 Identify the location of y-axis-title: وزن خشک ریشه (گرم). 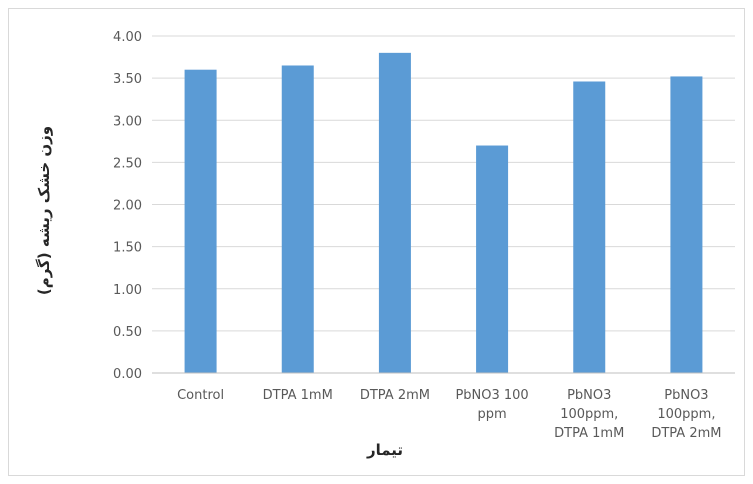
(44, 210).